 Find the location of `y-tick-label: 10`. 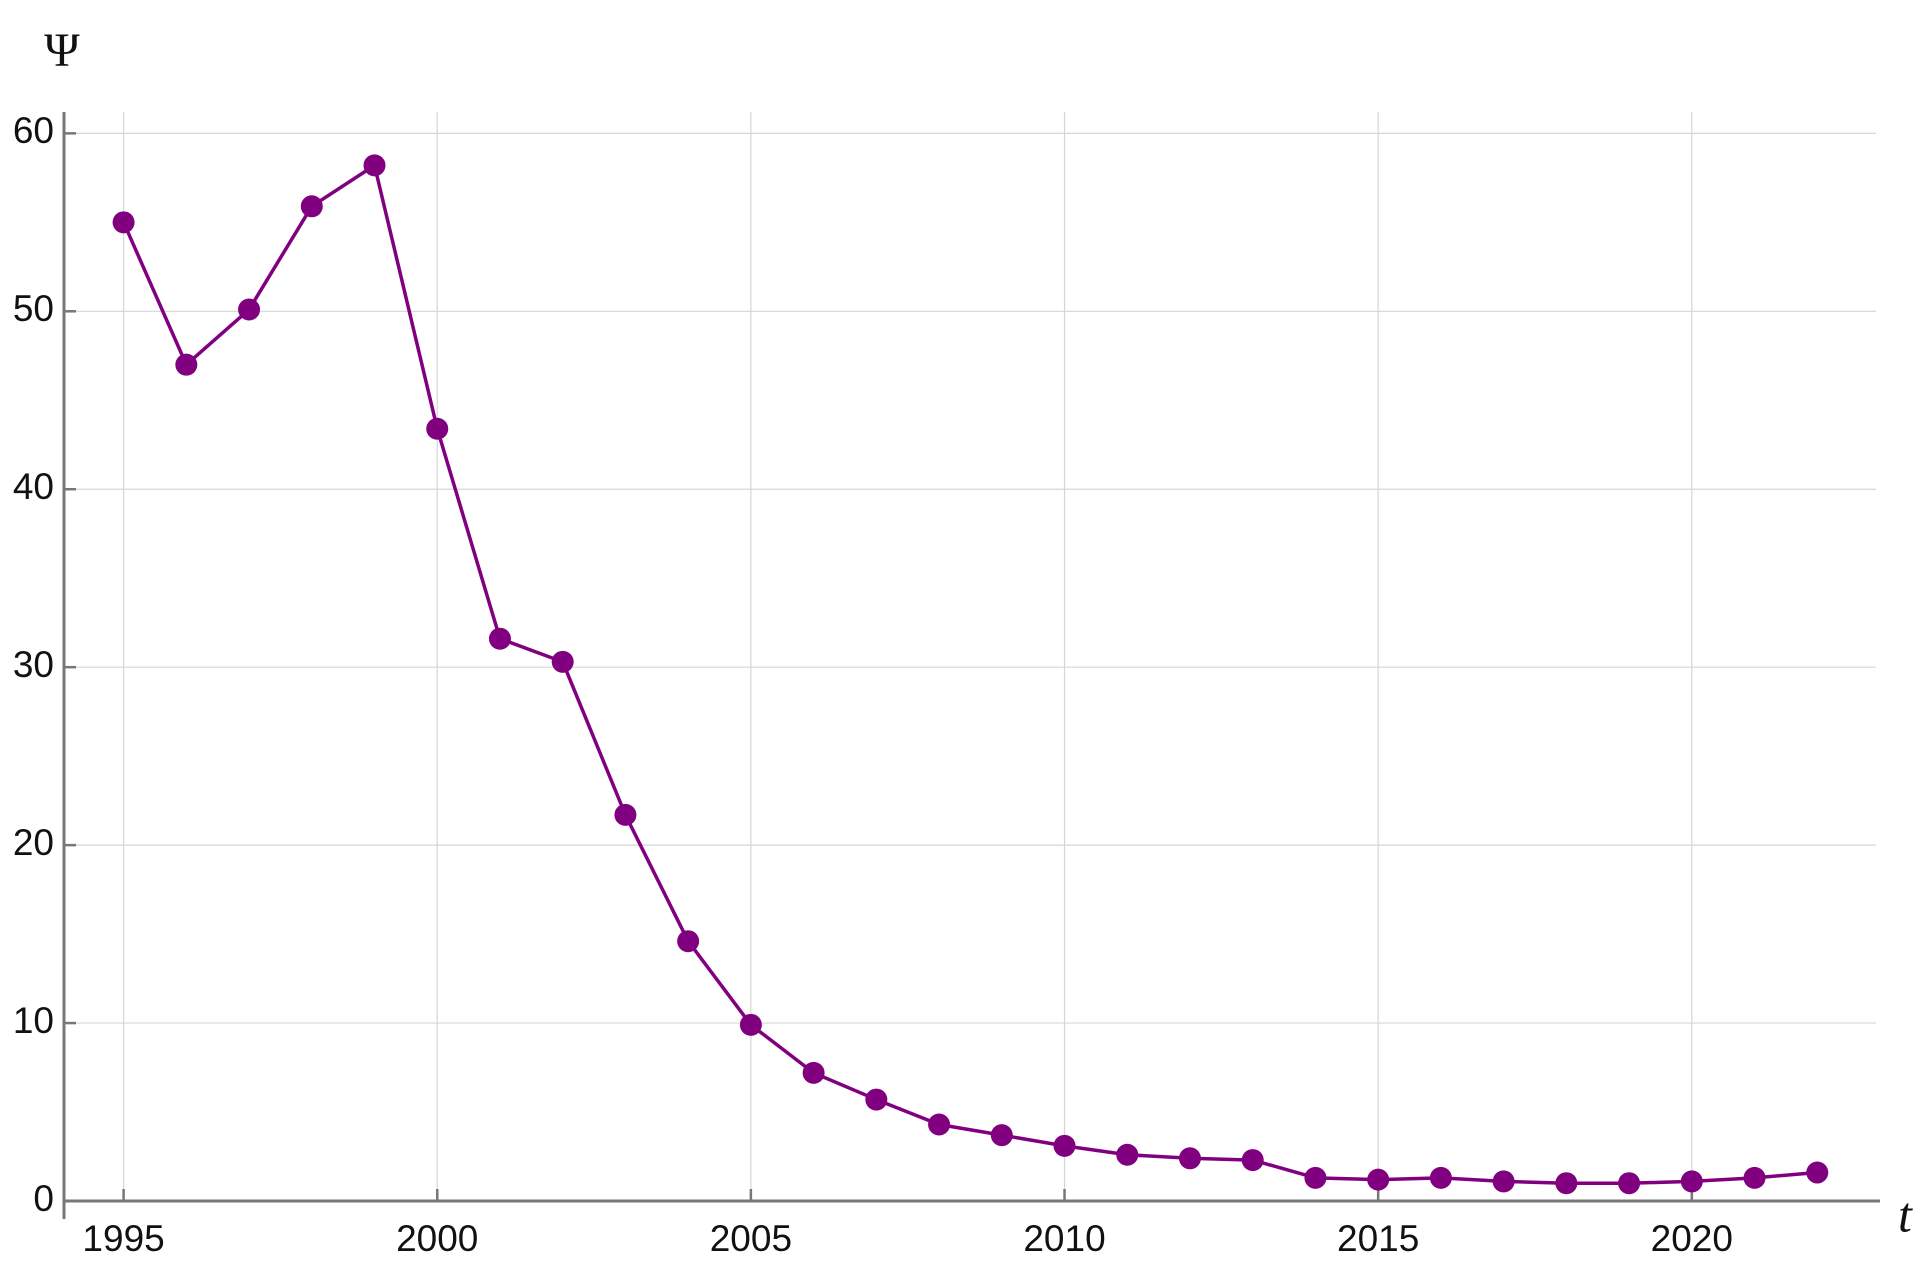

y-tick-label: 10 is located at coordinates (33, 1020).